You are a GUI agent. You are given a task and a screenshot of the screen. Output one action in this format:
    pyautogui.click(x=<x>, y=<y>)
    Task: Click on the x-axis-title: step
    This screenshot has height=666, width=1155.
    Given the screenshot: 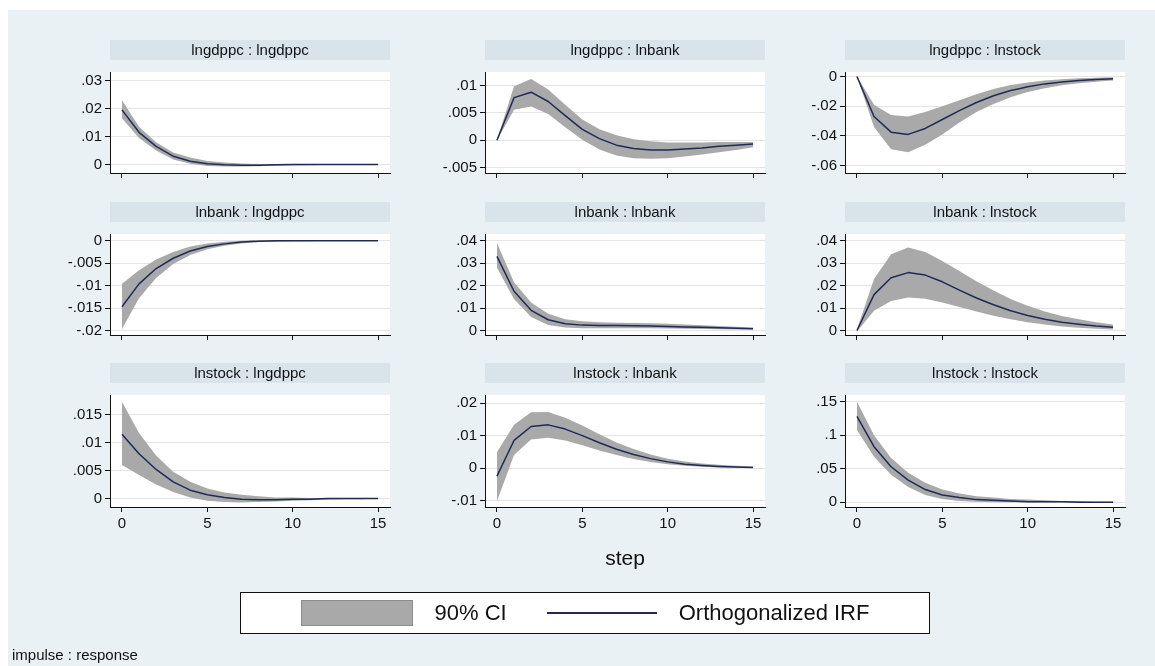 What is the action you would take?
    pyautogui.click(x=625, y=558)
    